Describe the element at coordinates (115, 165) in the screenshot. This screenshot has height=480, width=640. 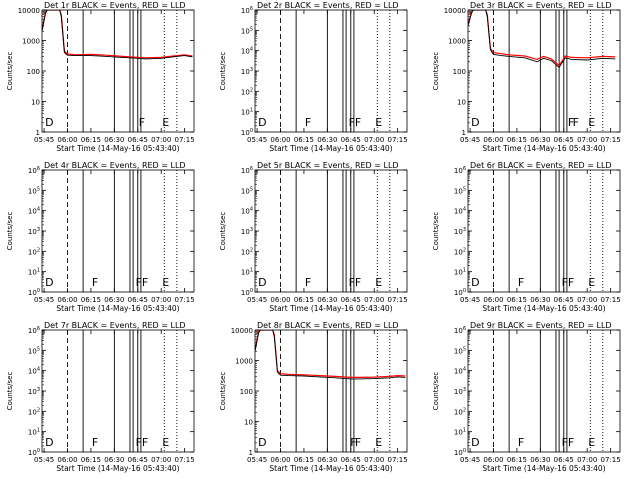
I see `panel-title: Det 4r BLACK = Events, RED = LLD` at that location.